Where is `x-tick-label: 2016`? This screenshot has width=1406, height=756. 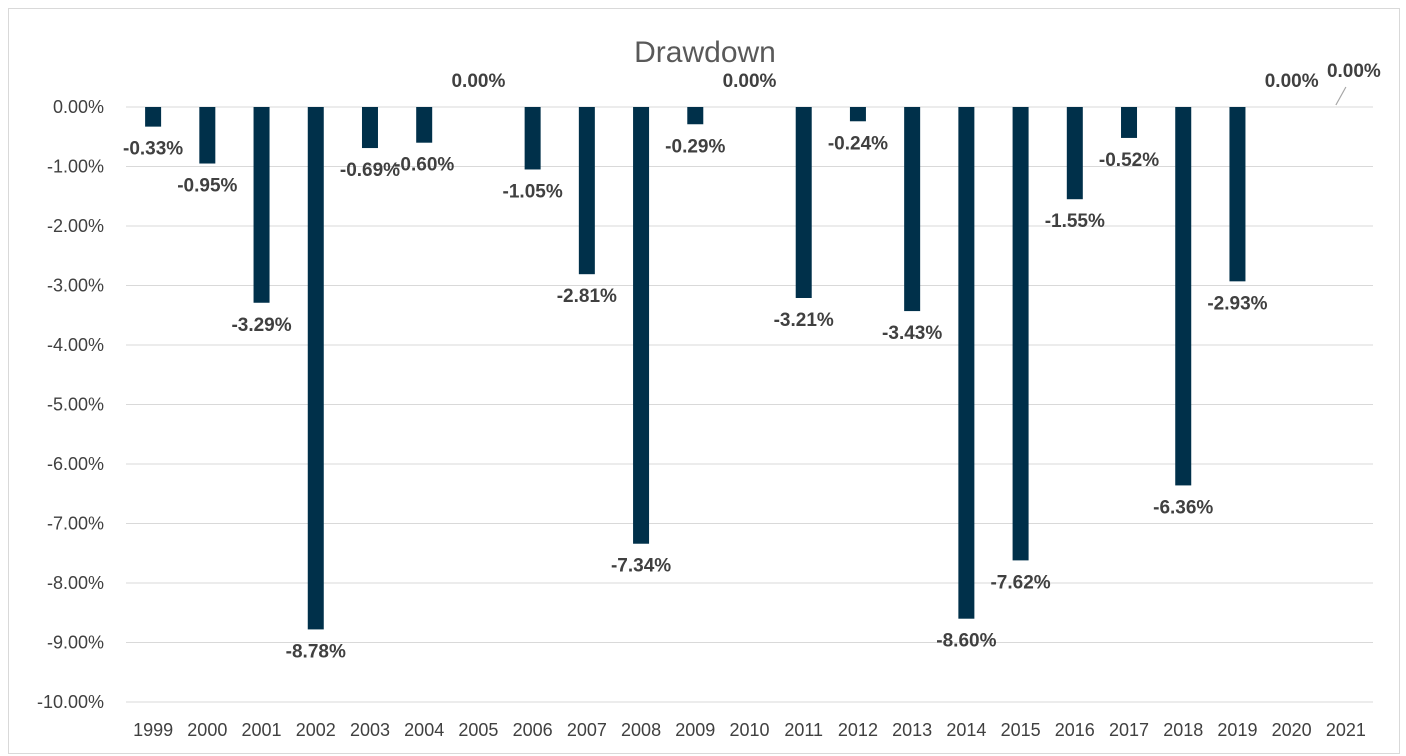 x-tick-label: 2016 is located at coordinates (1075, 730).